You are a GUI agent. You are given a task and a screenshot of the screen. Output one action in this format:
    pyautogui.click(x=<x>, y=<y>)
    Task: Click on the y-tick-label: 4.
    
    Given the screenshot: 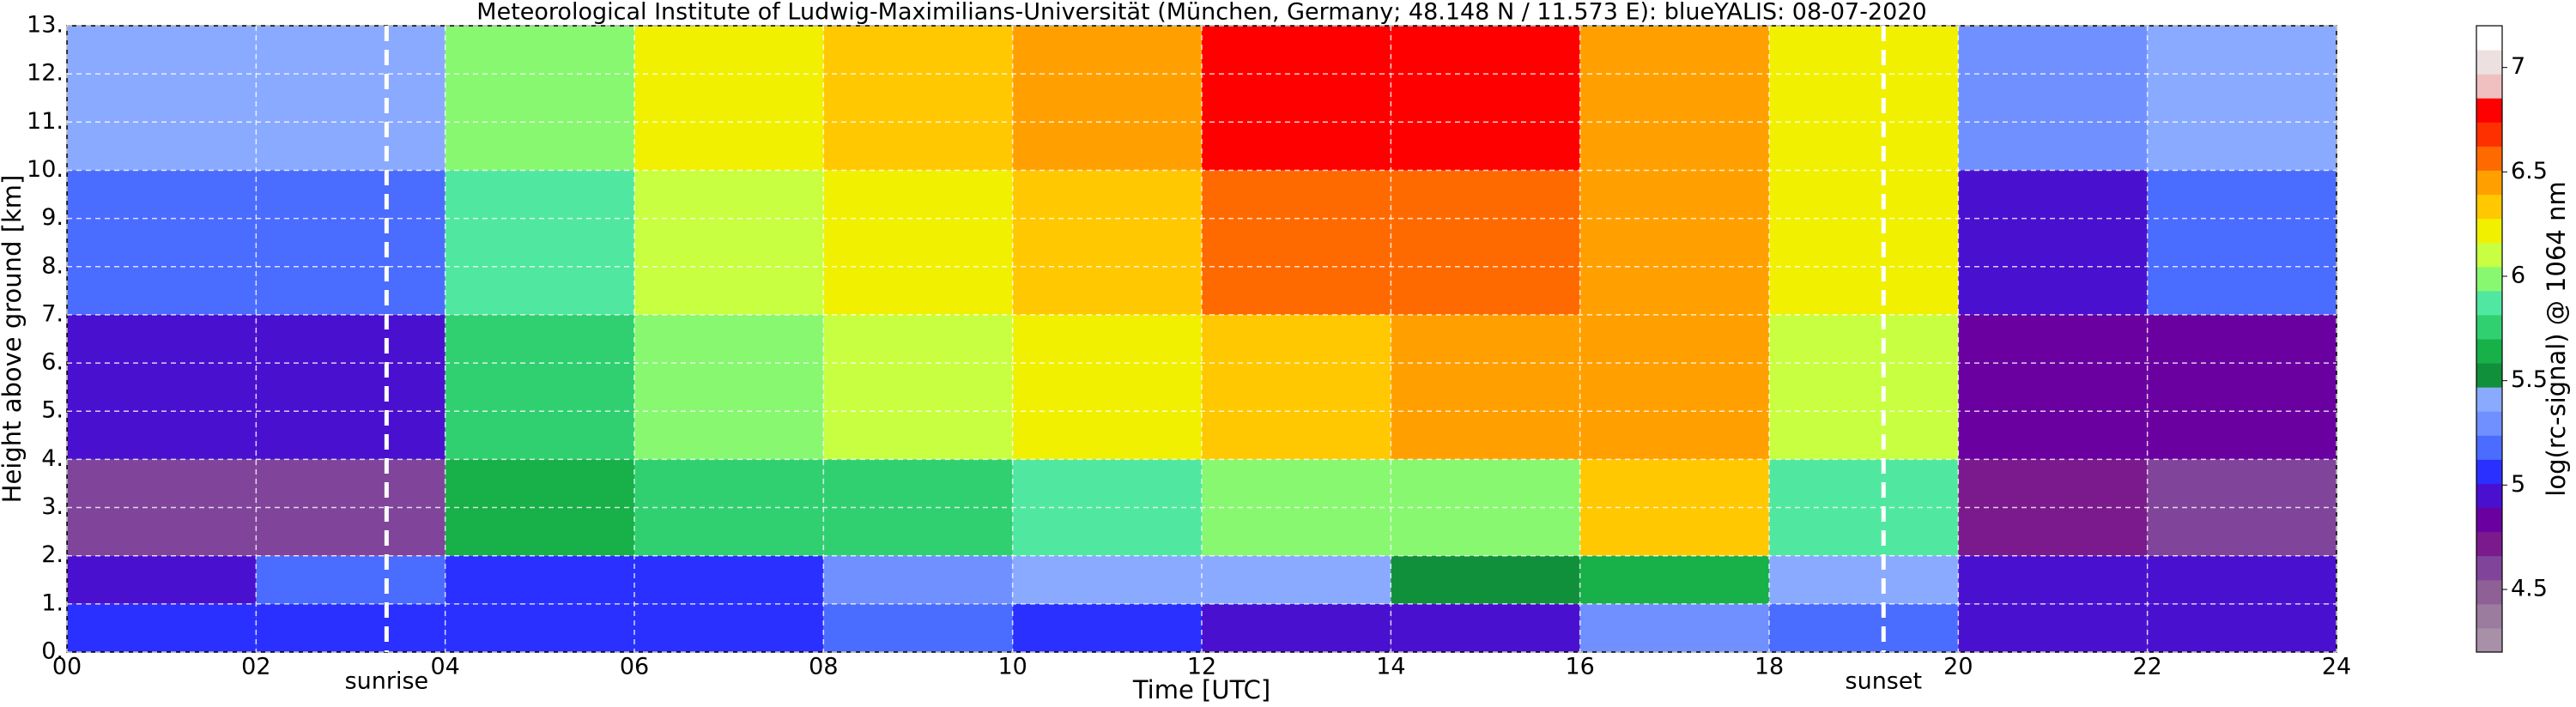 What is the action you would take?
    pyautogui.click(x=52, y=459)
    